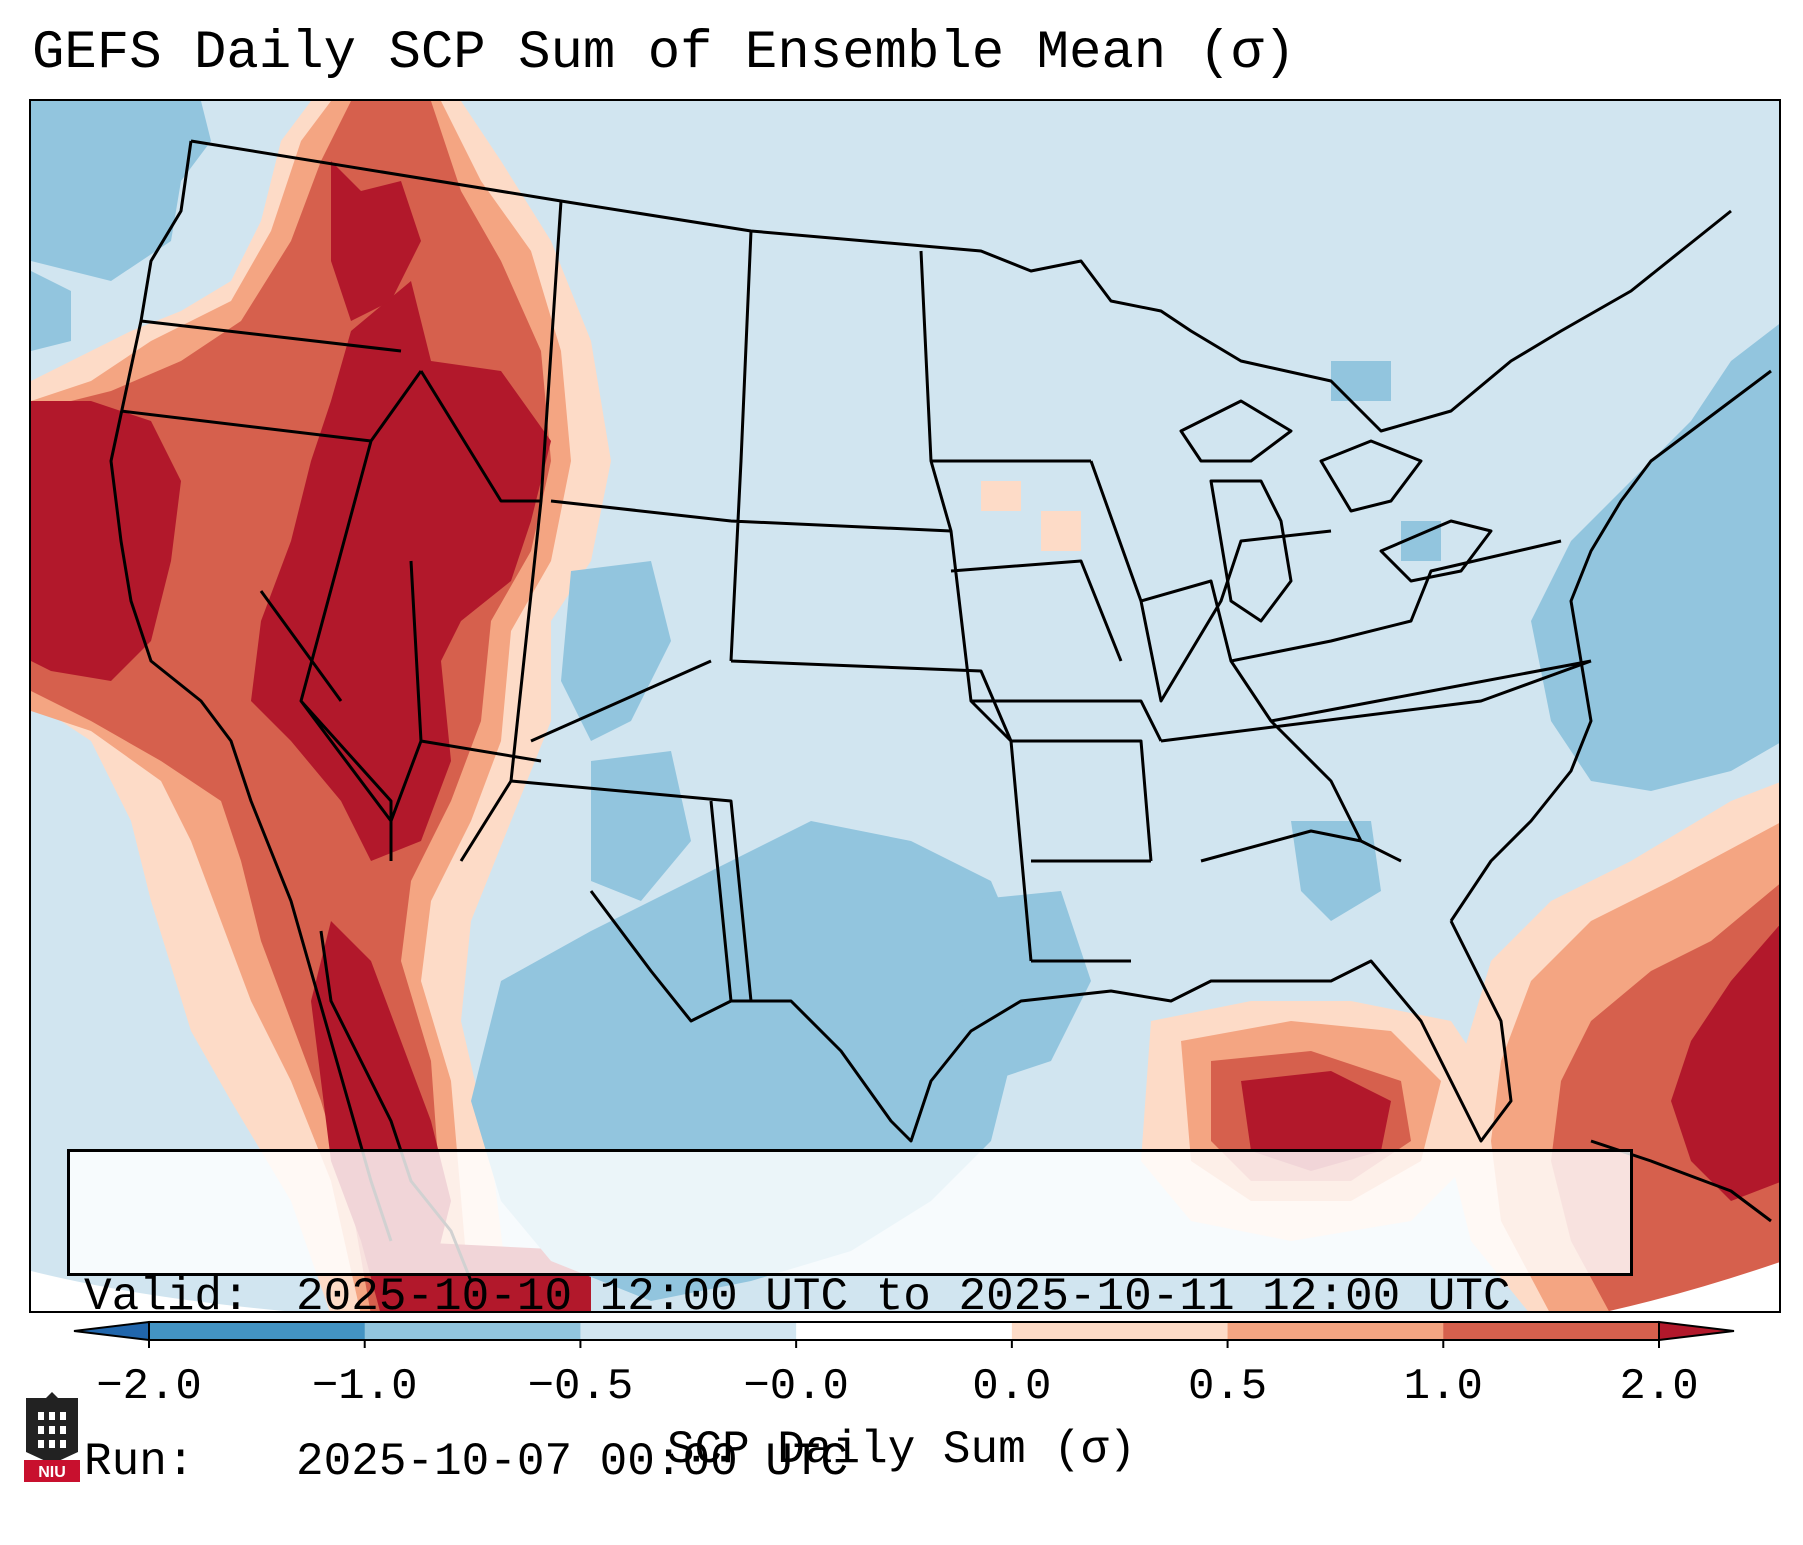 The image size is (1803, 1545). Describe the element at coordinates (111, 1331) in the screenshot. I see `colorbar-low-extension` at that location.